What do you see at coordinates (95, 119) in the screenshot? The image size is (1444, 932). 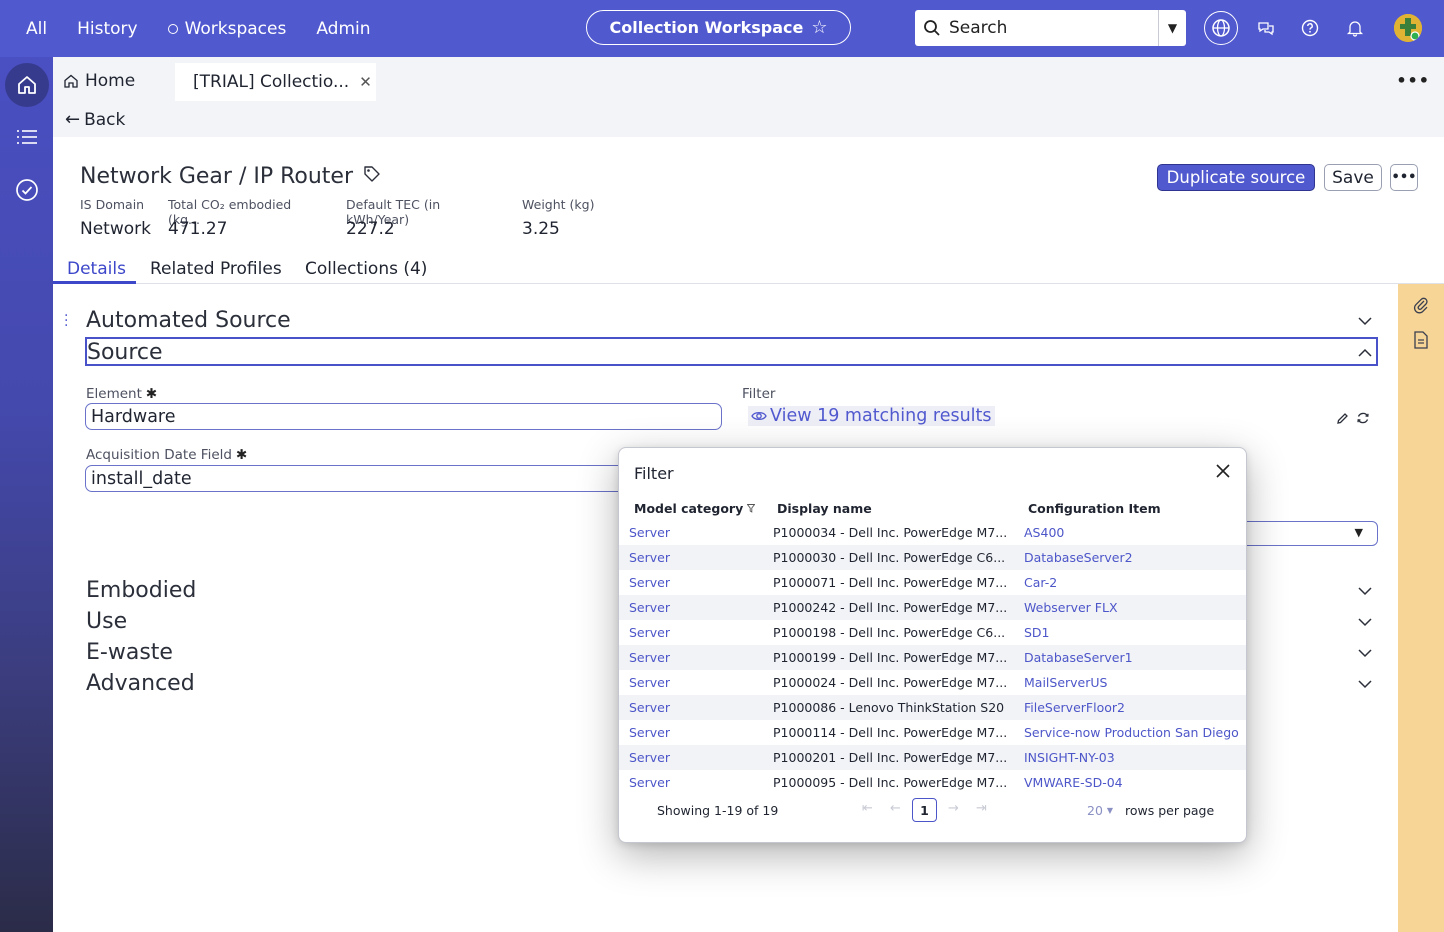 I see `back-link: ← Back` at bounding box center [95, 119].